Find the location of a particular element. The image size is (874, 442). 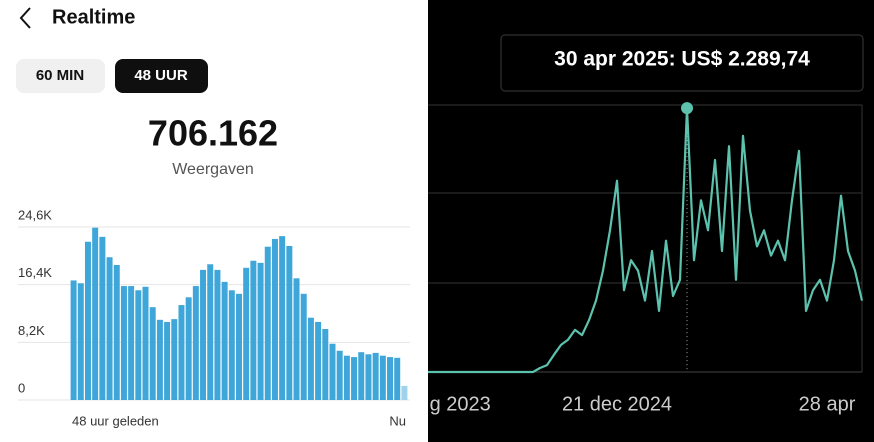

x-tick-label: 28 apr is located at coordinates (827, 404).